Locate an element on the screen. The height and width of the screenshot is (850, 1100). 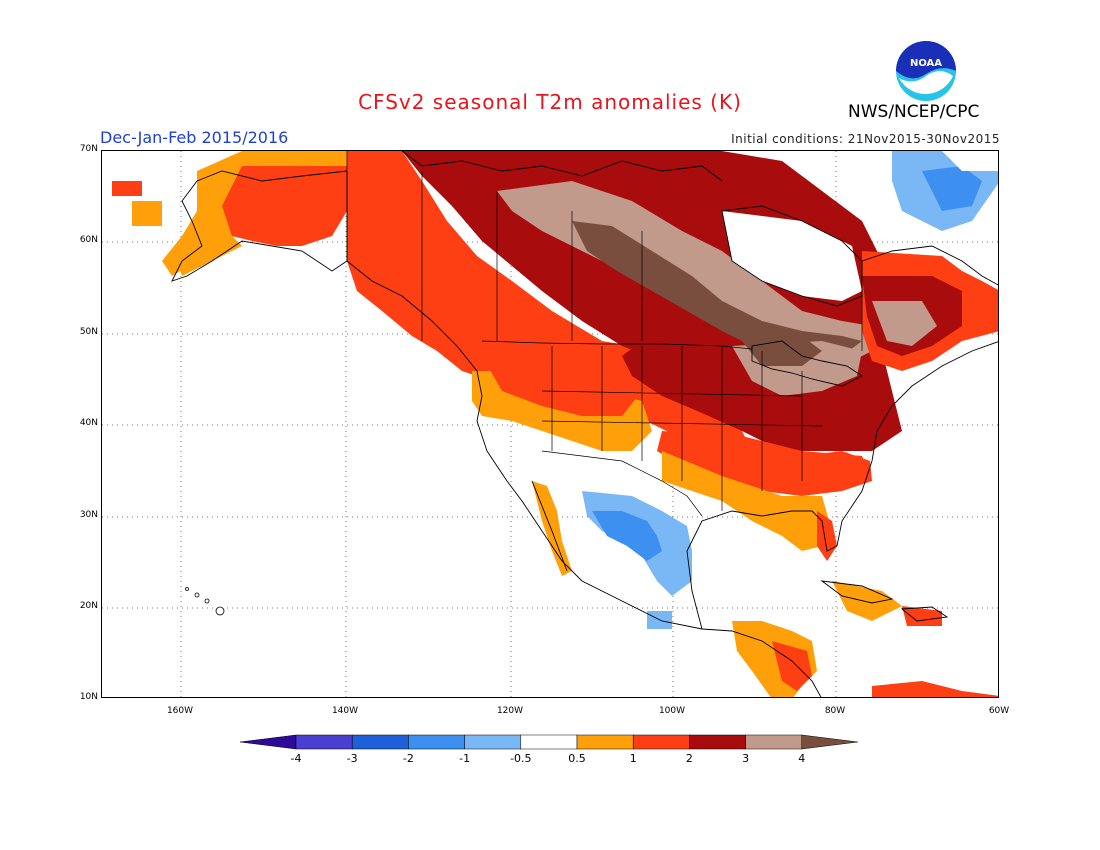
aleutian-red is located at coordinates (127, 188).